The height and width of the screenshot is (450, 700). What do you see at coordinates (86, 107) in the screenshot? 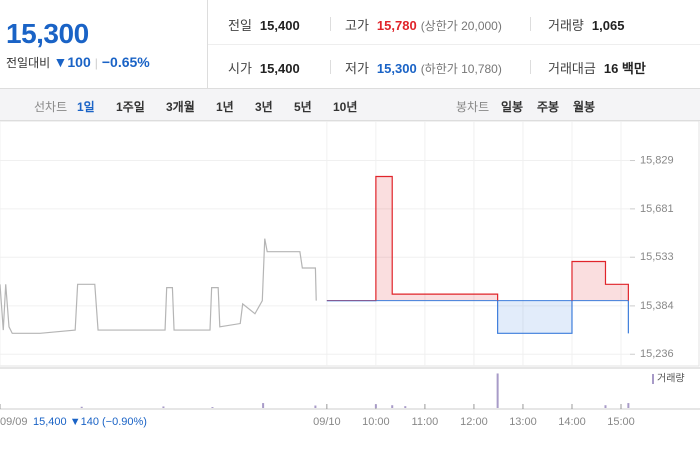
I see `tab: 1일` at bounding box center [86, 107].